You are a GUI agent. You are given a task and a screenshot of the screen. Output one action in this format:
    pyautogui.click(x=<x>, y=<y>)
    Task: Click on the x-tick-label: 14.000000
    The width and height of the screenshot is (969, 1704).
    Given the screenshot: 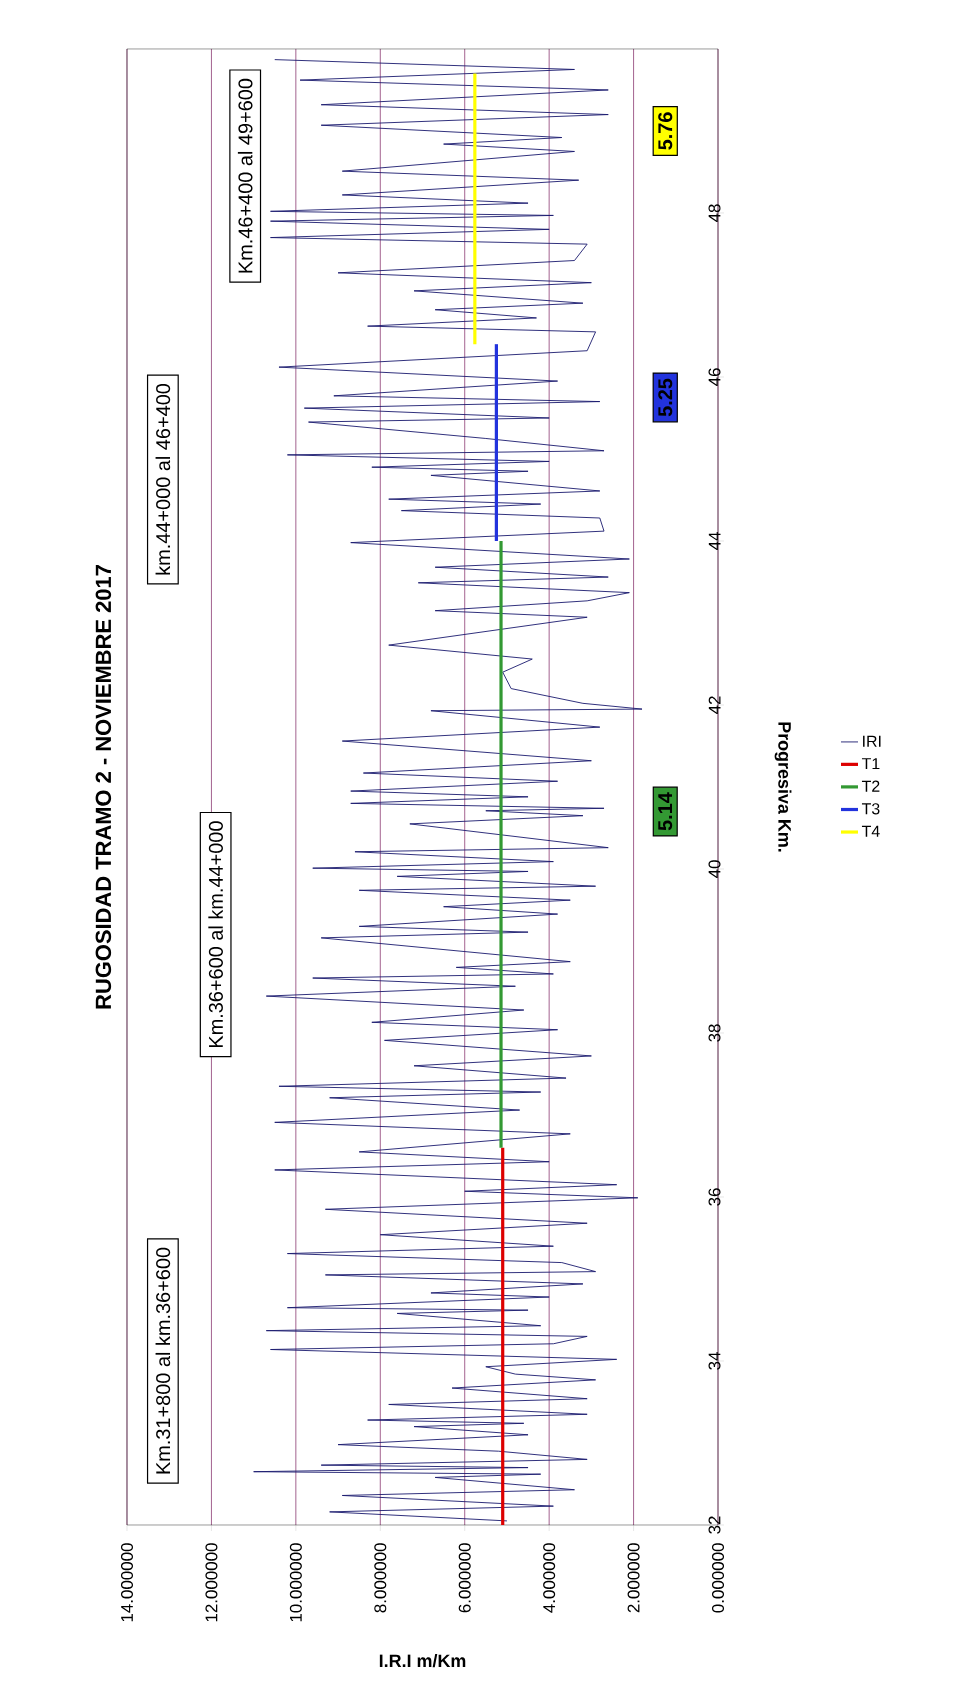 What is the action you would take?
    pyautogui.click(x=127, y=1582)
    